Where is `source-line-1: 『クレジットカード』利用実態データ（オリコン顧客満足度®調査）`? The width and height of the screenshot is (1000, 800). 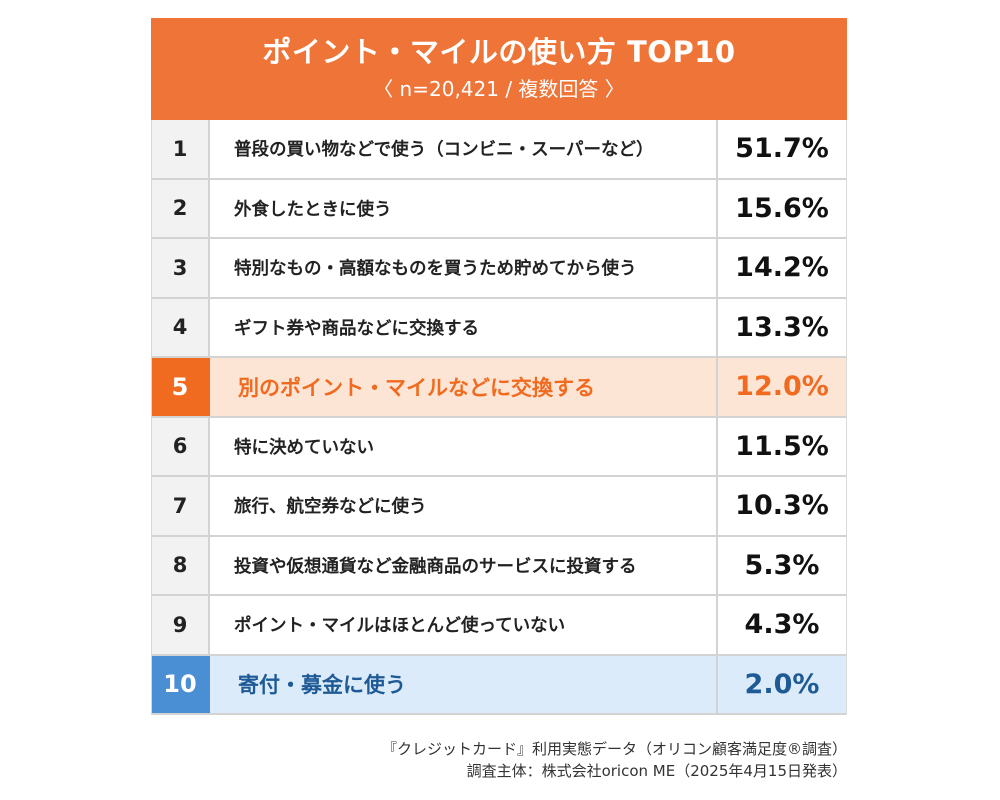
source-line-1: 『クレジットカード』利用実態データ（オリコン顧客満足度®調査） is located at coordinates (614, 749).